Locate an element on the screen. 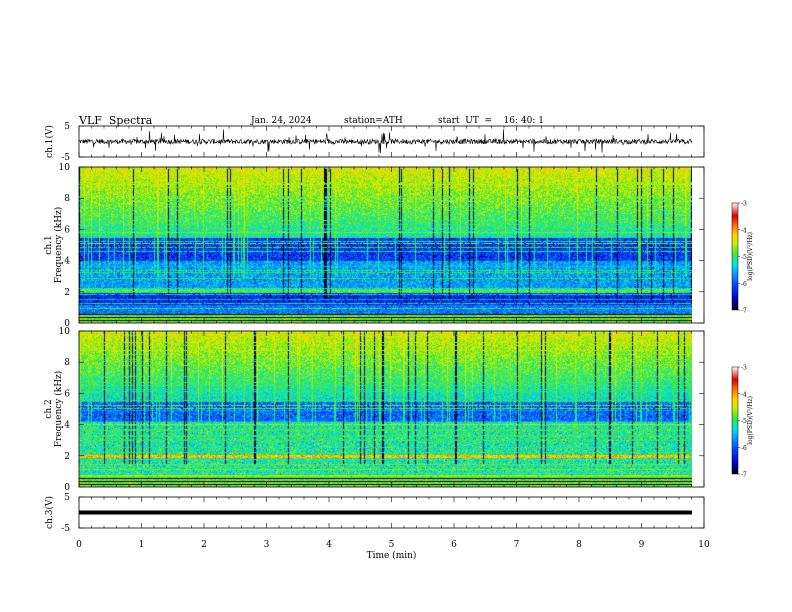 The height and width of the screenshot is (612, 792). ch2-spectrogram-ytick-label: 8 is located at coordinates (67, 363).